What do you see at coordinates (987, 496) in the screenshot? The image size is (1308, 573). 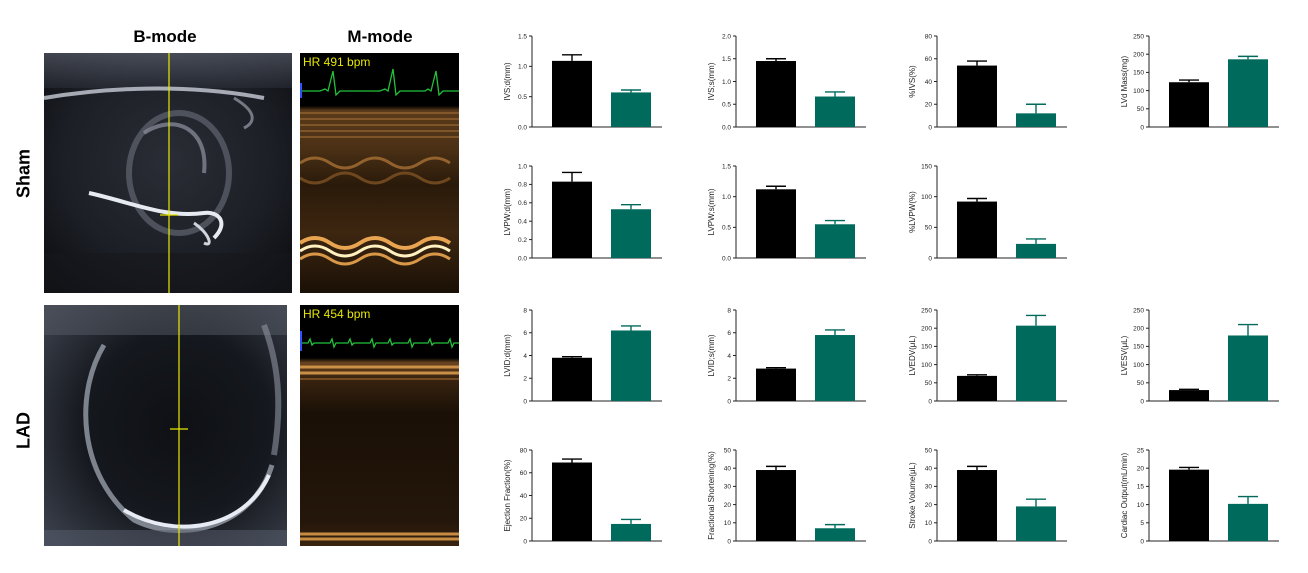 I see `bar-chart-14: 0 10 20 30 40 50 Stroke Volume(μL)` at bounding box center [987, 496].